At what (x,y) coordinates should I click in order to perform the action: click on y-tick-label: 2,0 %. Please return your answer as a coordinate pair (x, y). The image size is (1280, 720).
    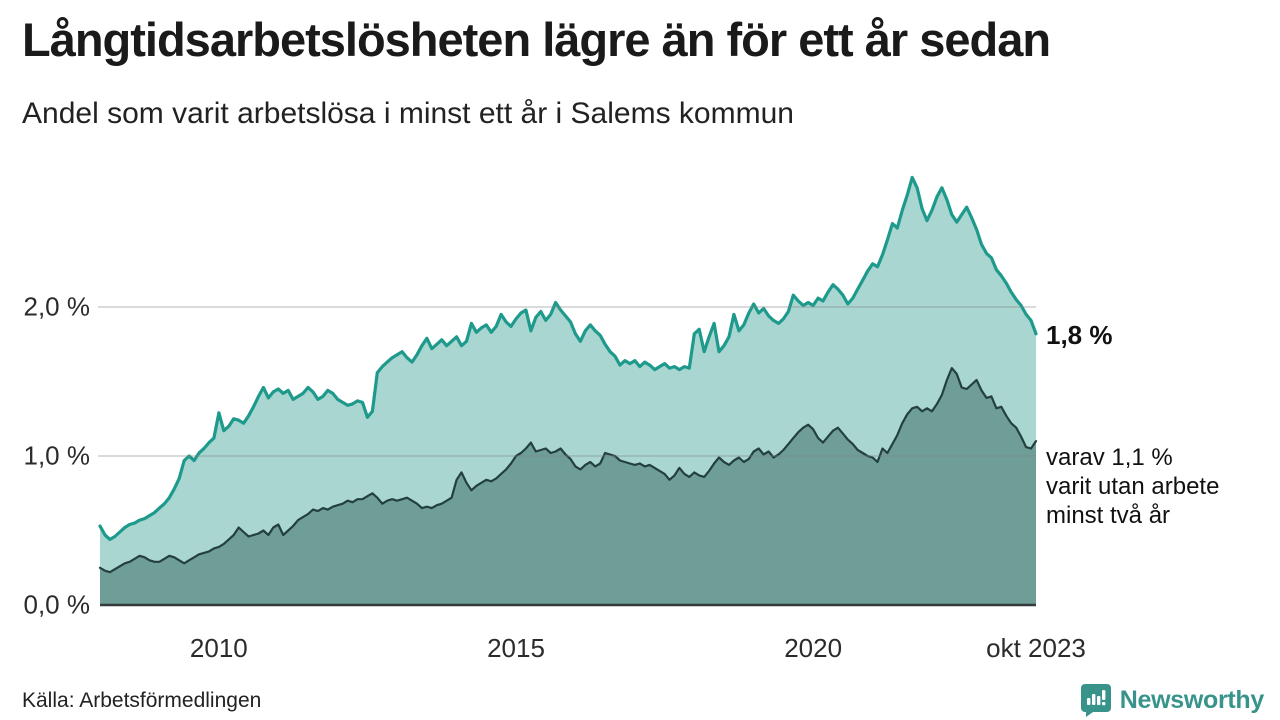
    Looking at the image, I should click on (57, 306).